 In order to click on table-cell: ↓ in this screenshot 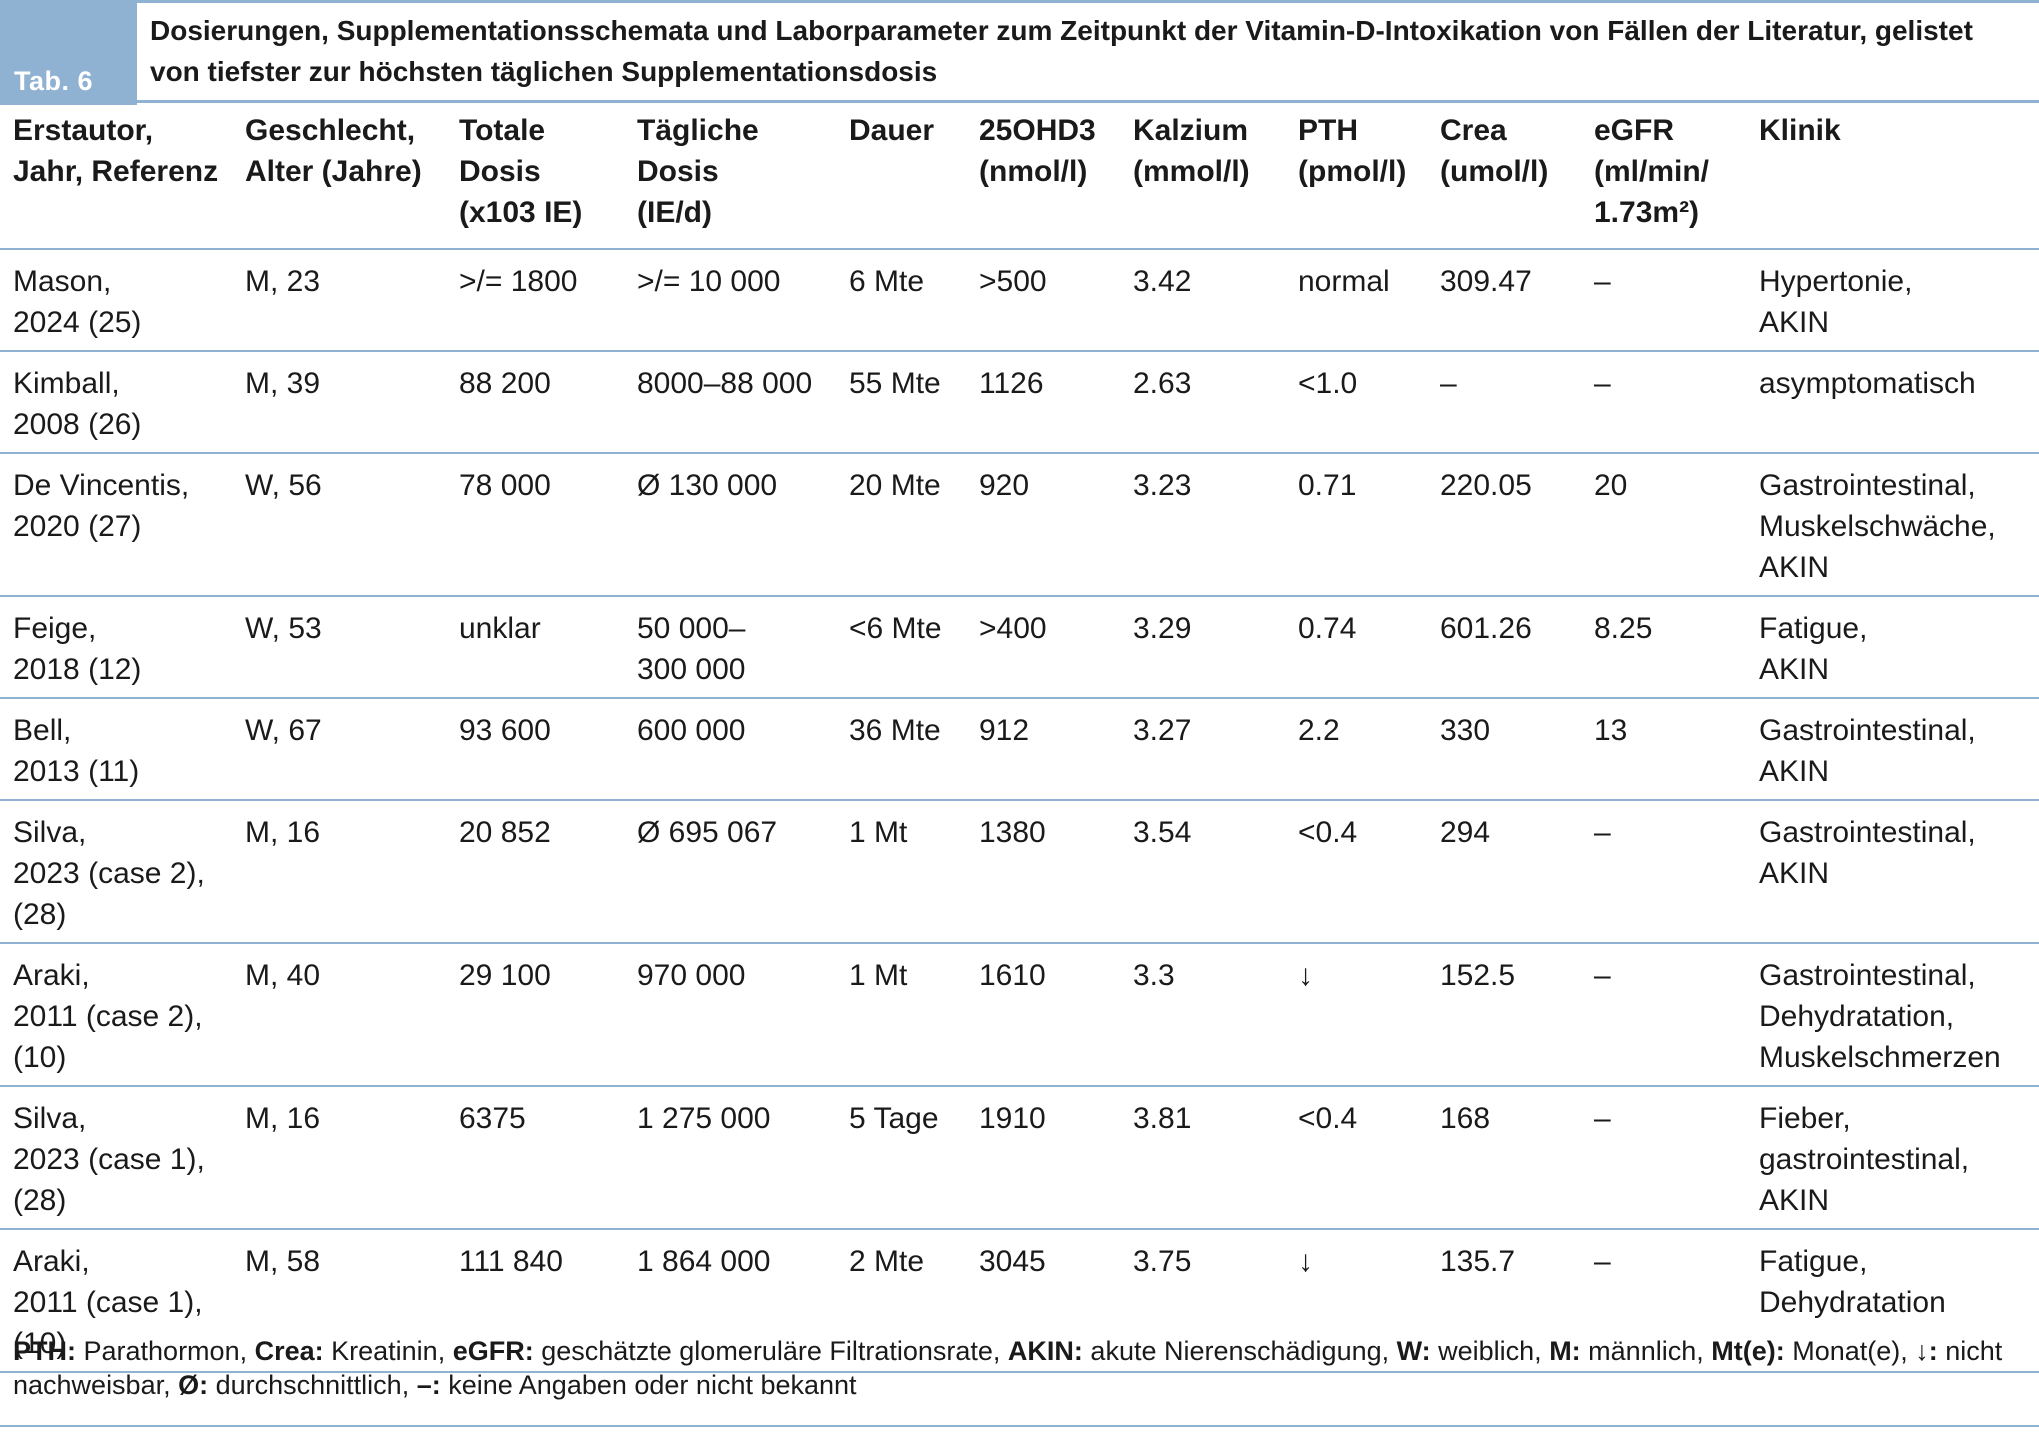, I will do `click(1356, 1014)`.